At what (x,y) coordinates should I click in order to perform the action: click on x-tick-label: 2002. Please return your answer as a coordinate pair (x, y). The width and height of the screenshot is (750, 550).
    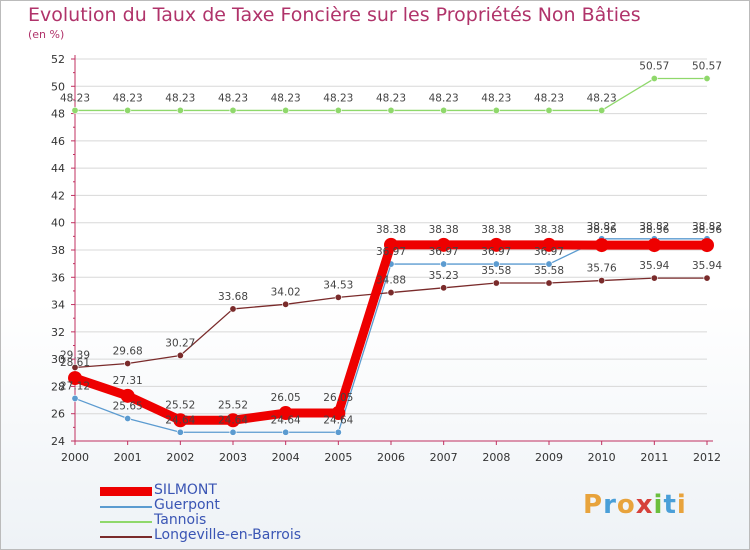
    Looking at the image, I should click on (180, 457).